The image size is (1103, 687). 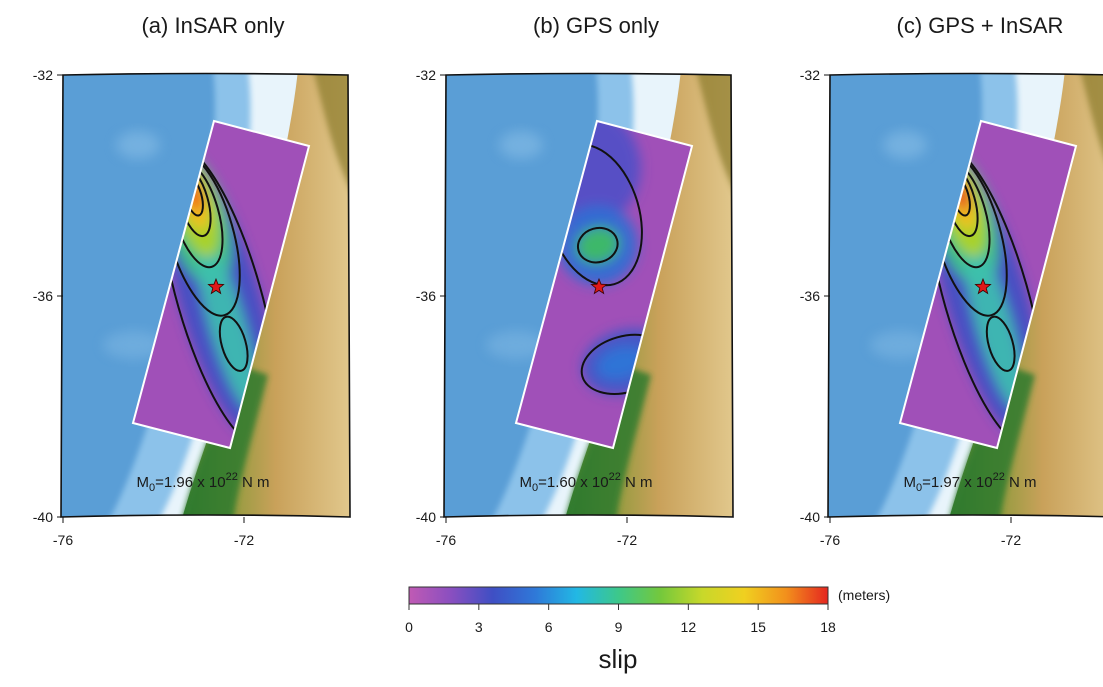 What do you see at coordinates (409, 627) in the screenshot?
I see `colorbar-tick-label: 0` at bounding box center [409, 627].